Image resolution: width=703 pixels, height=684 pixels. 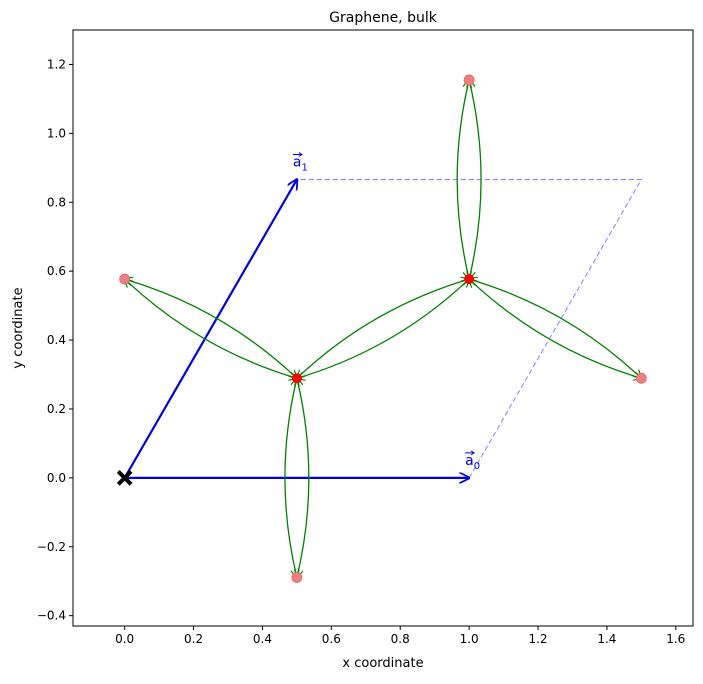 I want to click on y-tick-label: 0.2, so click(x=56, y=409).